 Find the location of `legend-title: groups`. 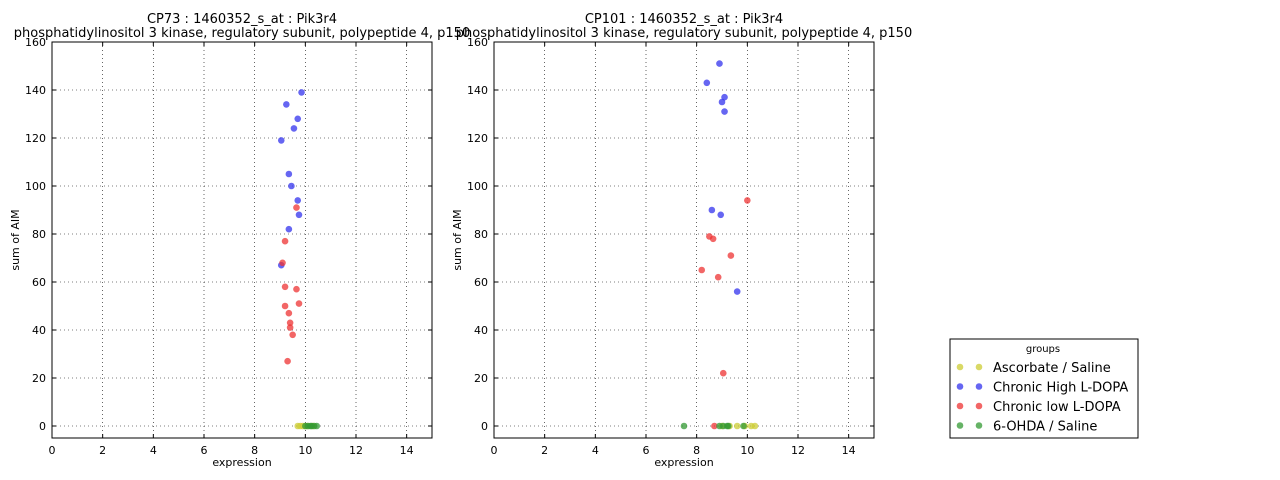

legend-title: groups is located at coordinates (1043, 349).